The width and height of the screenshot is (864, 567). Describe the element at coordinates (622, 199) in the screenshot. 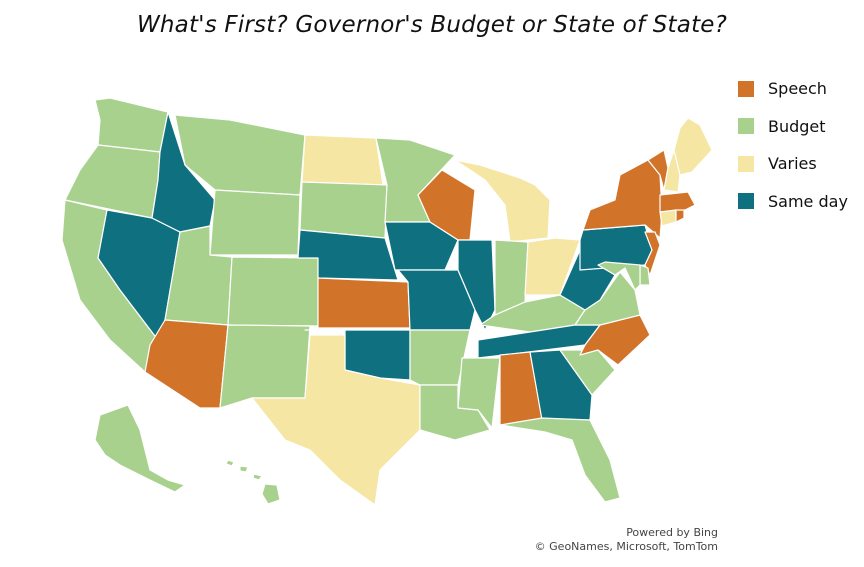

I see `state-NY` at that location.